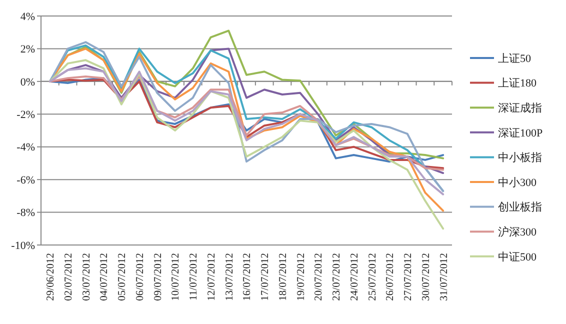 This screenshot has width=566, height=324. What do you see at coordinates (122, 277) in the screenshot?
I see `x-tick-label: 05/07/2012` at bounding box center [122, 277].